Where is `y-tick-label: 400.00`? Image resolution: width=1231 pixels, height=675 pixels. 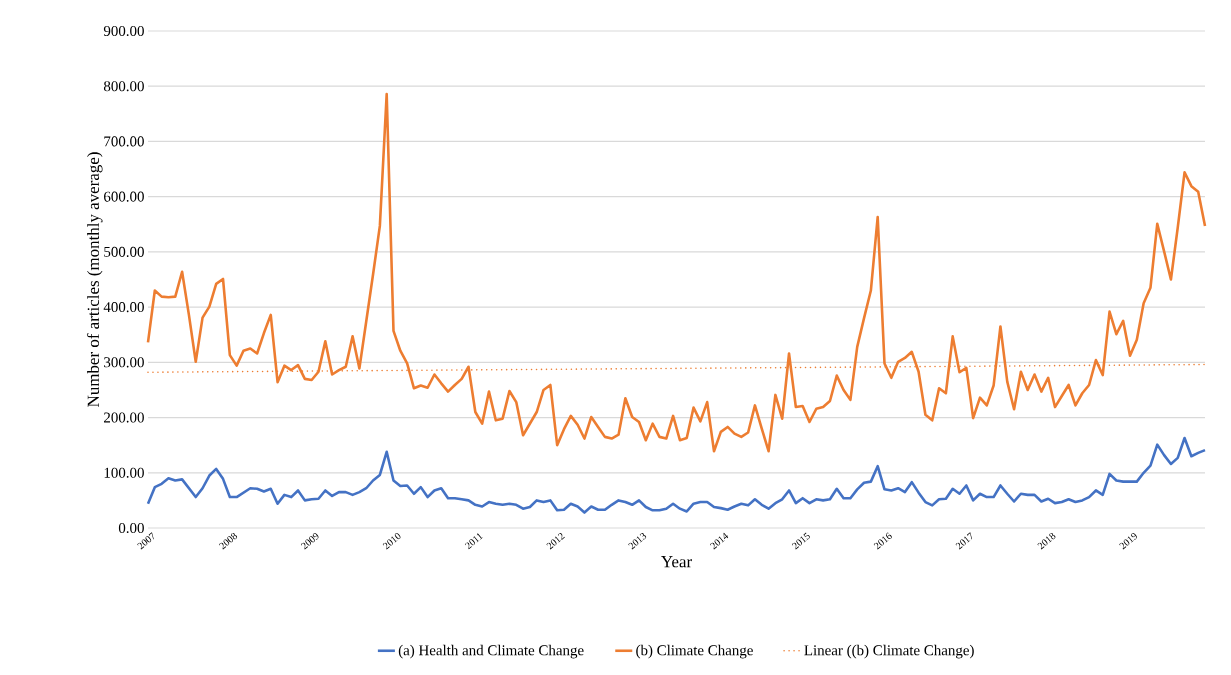
y-tick-label: 400.00 is located at coordinates (123, 307).